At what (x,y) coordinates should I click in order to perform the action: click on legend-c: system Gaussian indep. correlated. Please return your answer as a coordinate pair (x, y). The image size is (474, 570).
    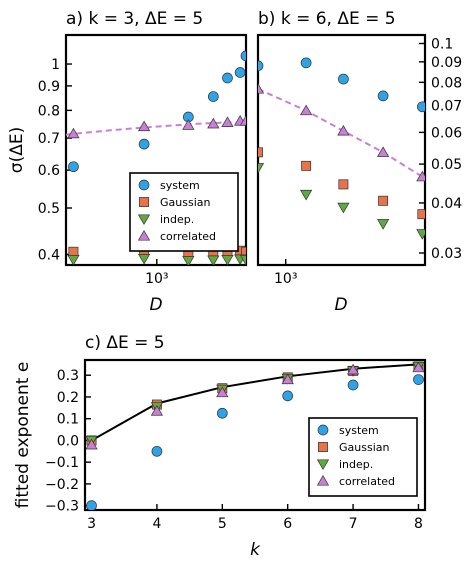
    Looking at the image, I should click on (363, 457).